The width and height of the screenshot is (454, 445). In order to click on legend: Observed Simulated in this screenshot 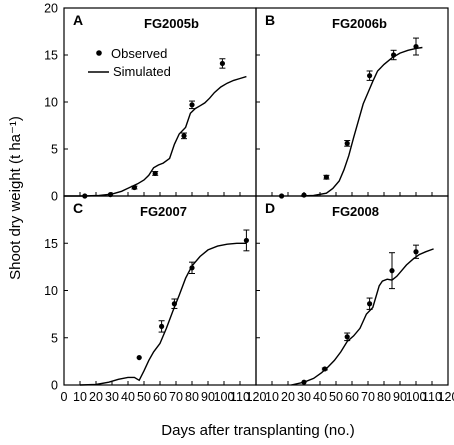, I will do `click(129, 62)`.